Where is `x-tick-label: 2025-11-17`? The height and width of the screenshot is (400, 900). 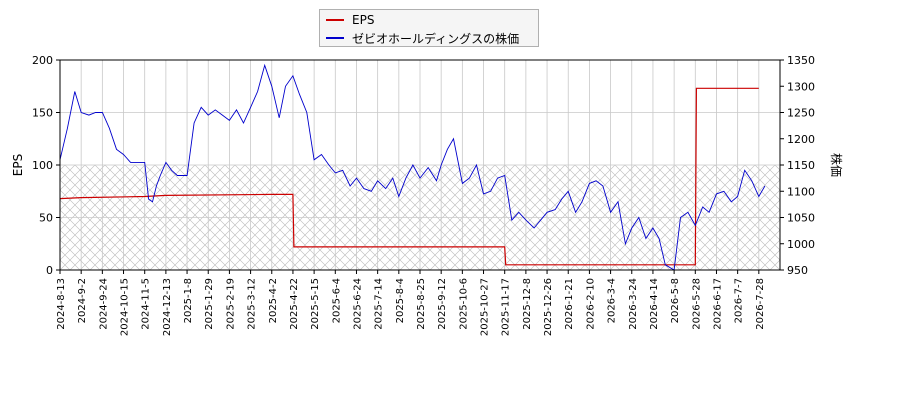
x-tick-label: 2025-11-17 is located at coordinates (506, 307).